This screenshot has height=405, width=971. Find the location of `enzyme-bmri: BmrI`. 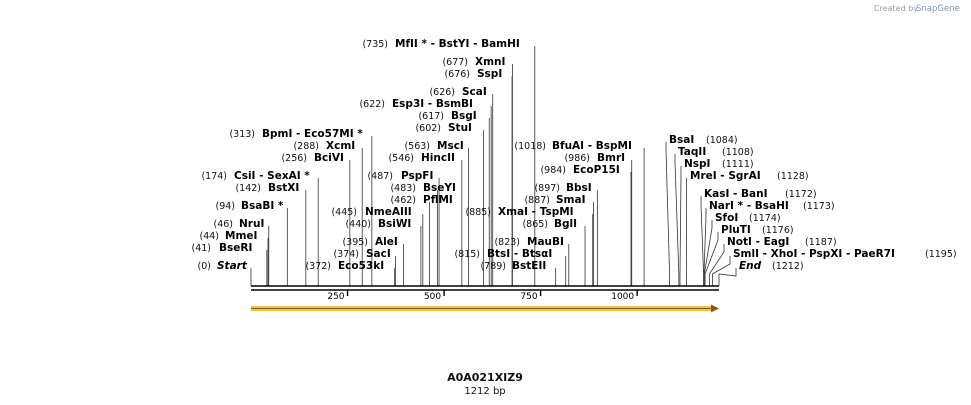

enzyme-bmri: BmrI is located at coordinates (611, 158).